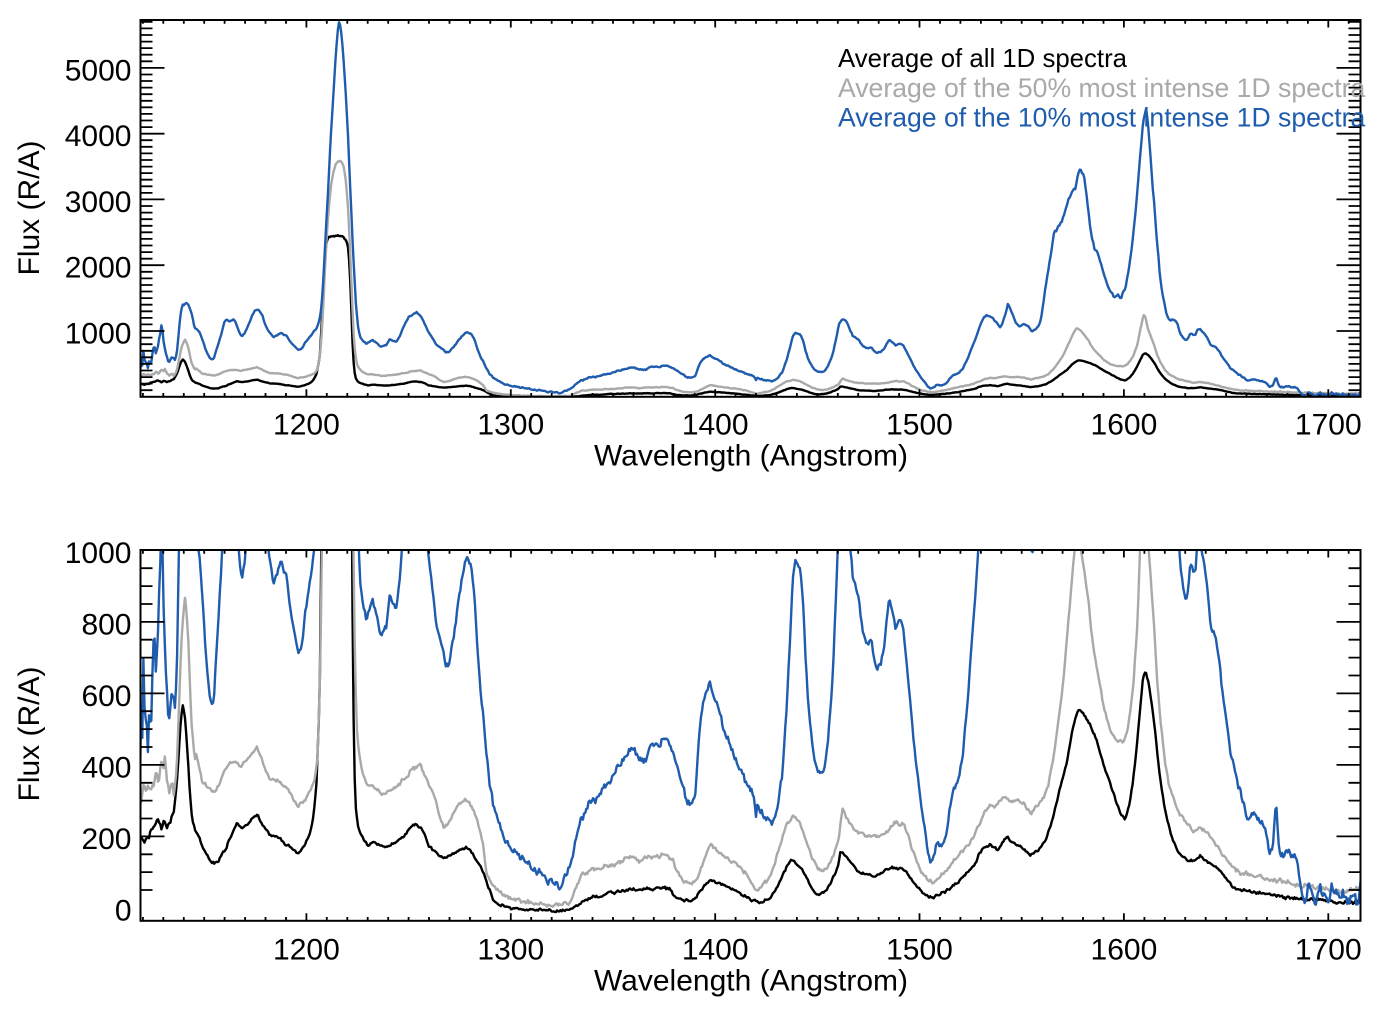  What do you see at coordinates (98, 70) in the screenshot?
I see `svg-text: 5000` at bounding box center [98, 70].